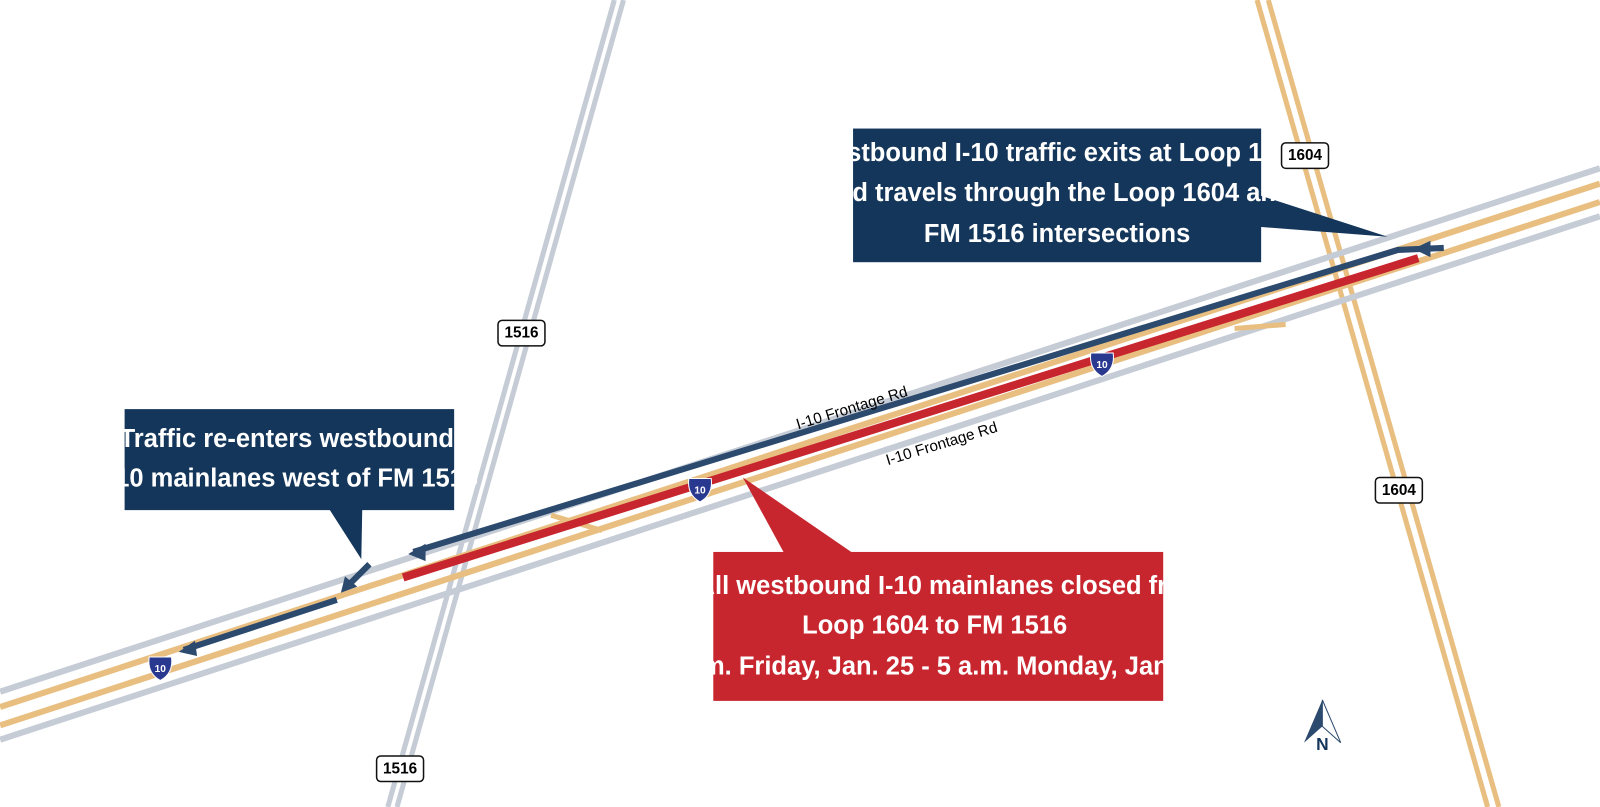  Describe the element at coordinates (344, 532) in the screenshot. I see `callout-pointer` at that location.